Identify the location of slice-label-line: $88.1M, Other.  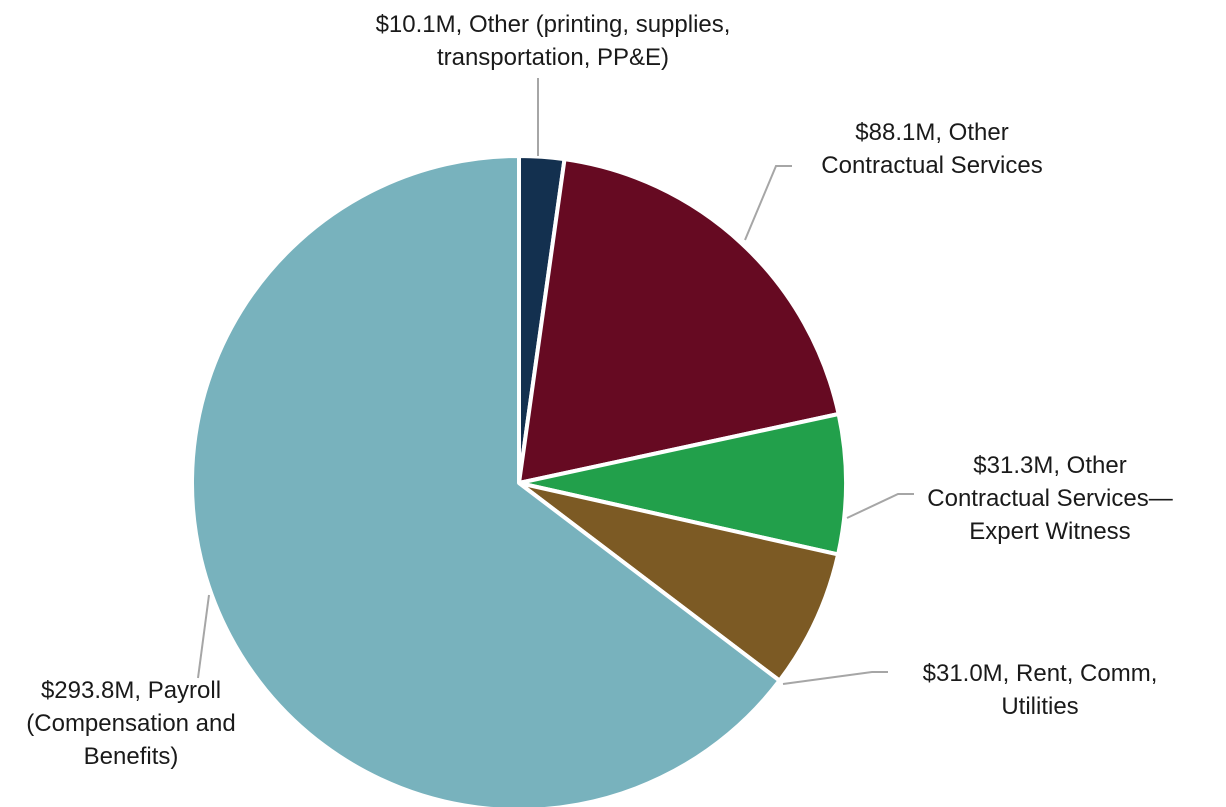
(931, 132).